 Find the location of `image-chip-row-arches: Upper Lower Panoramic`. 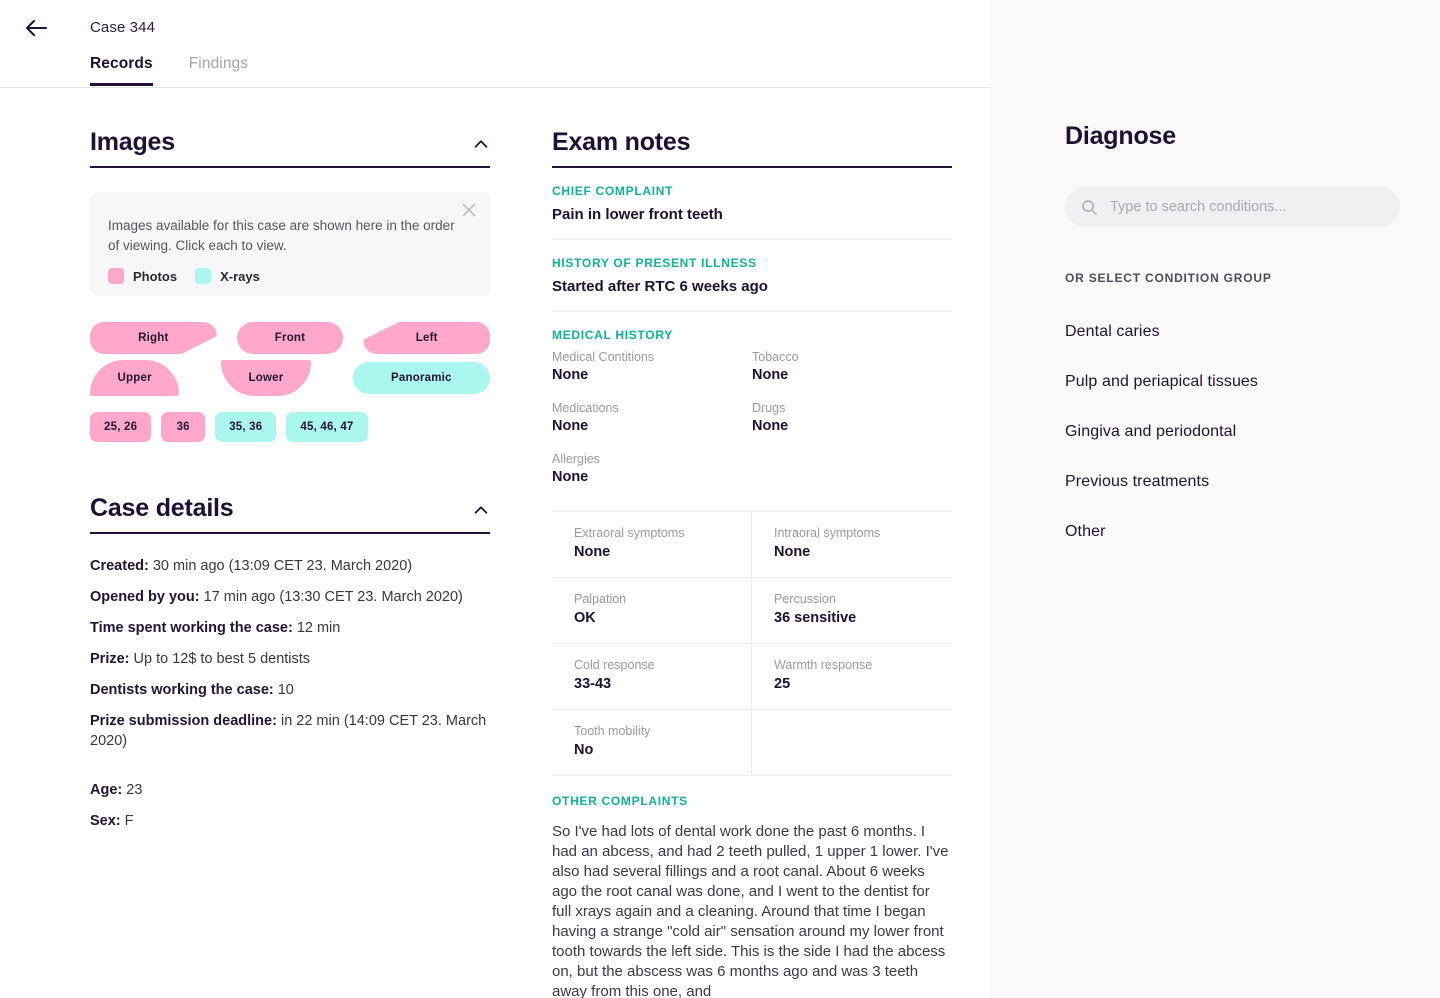

image-chip-row-arches: Upper Lower Panoramic is located at coordinates (290, 378).